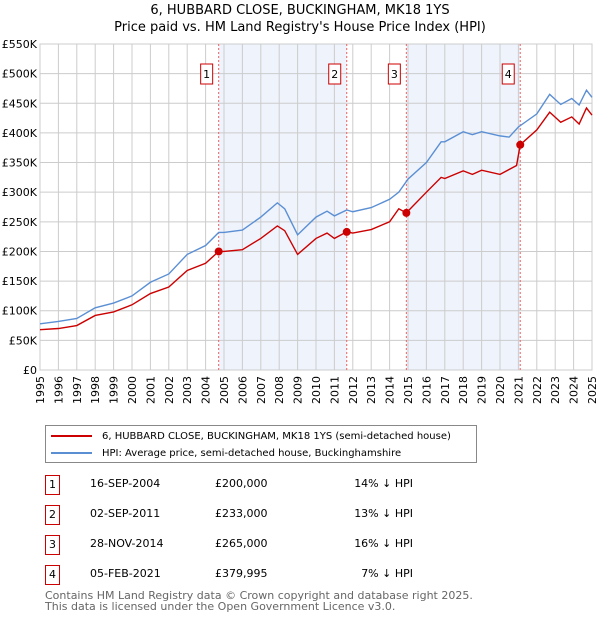 The image size is (600, 620). I want to click on x-tick-label: 1995, so click(40, 390).